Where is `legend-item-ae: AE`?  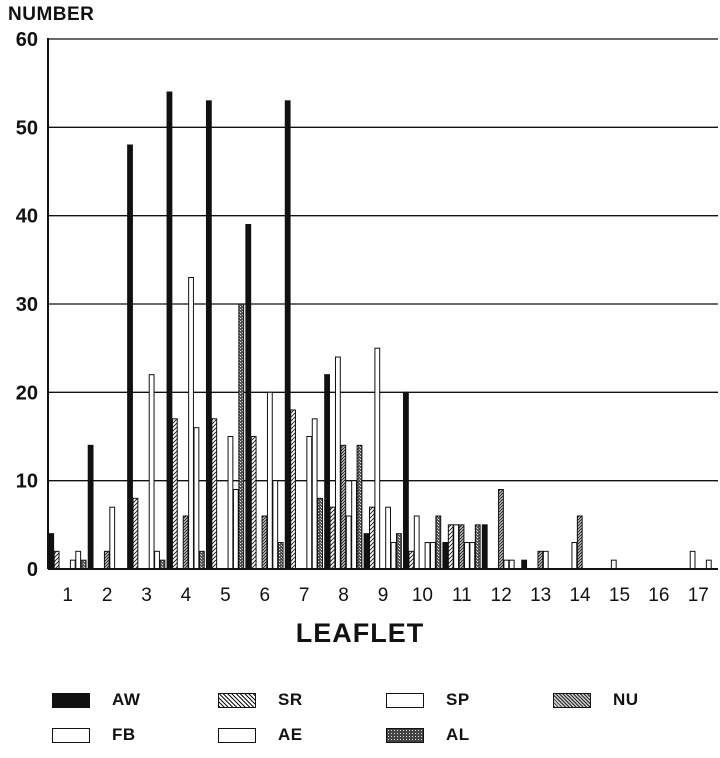 legend-item-ae: AE is located at coordinates (260, 735).